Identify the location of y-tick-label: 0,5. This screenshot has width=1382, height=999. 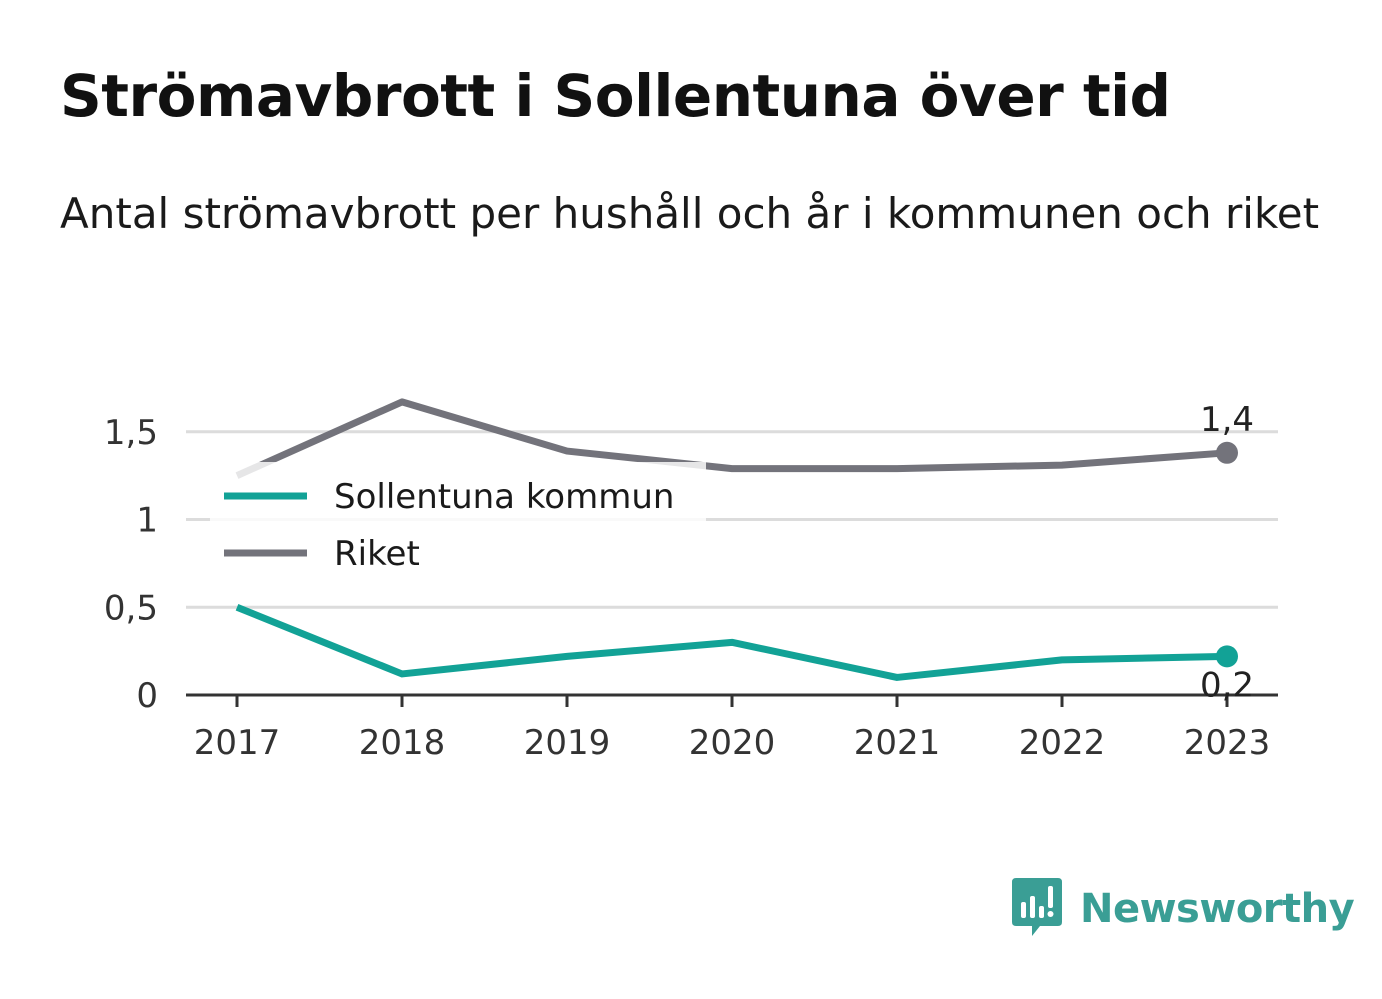
(131, 608).